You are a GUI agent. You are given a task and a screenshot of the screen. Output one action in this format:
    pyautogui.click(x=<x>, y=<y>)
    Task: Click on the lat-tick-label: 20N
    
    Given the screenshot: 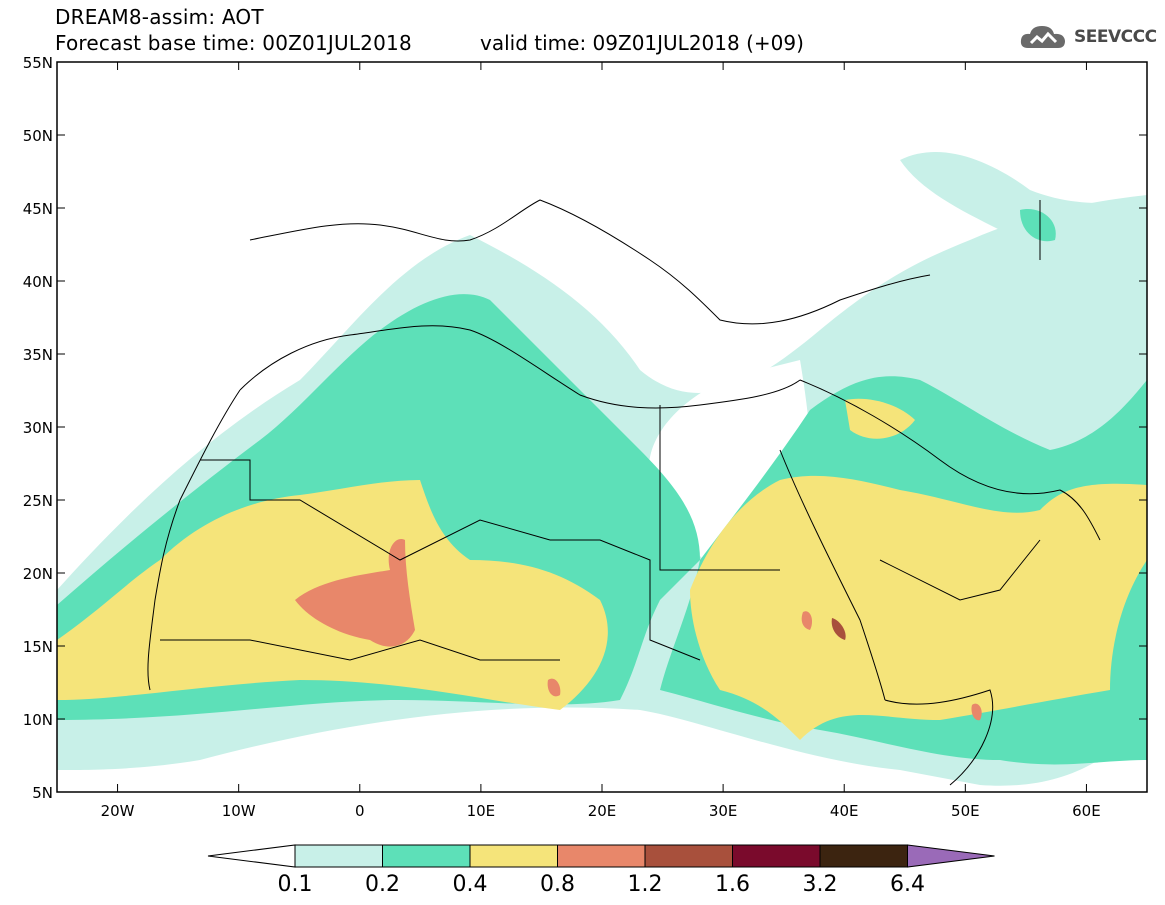 What is the action you would take?
    pyautogui.click(x=38, y=574)
    